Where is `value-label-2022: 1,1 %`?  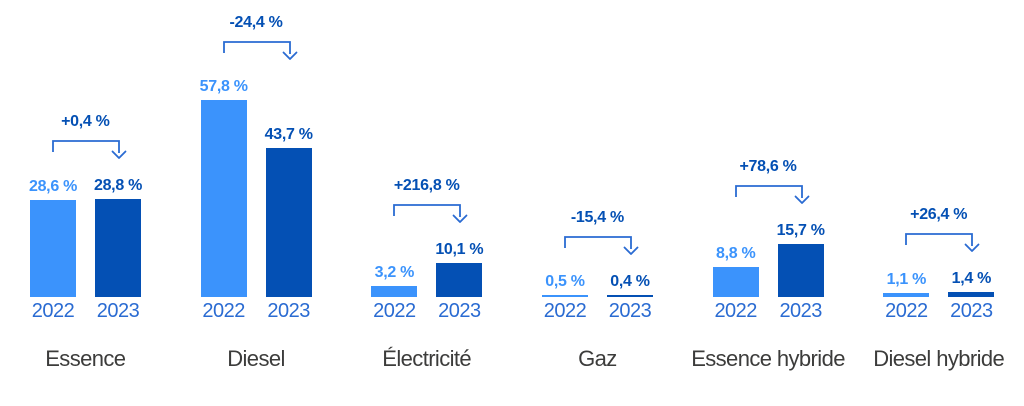
value-label-2022: 1,1 % is located at coordinates (906, 279).